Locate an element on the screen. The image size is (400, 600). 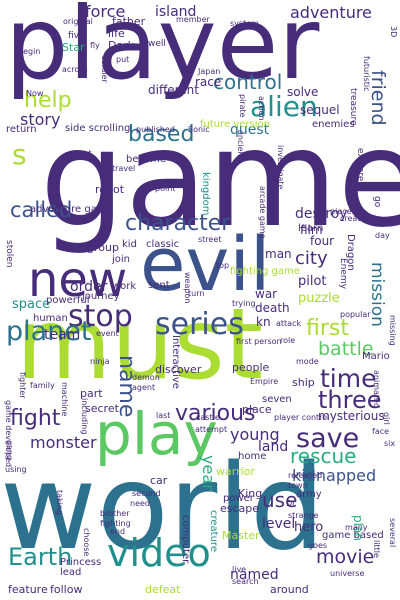
cloud-word: discover is located at coordinates (178, 369).